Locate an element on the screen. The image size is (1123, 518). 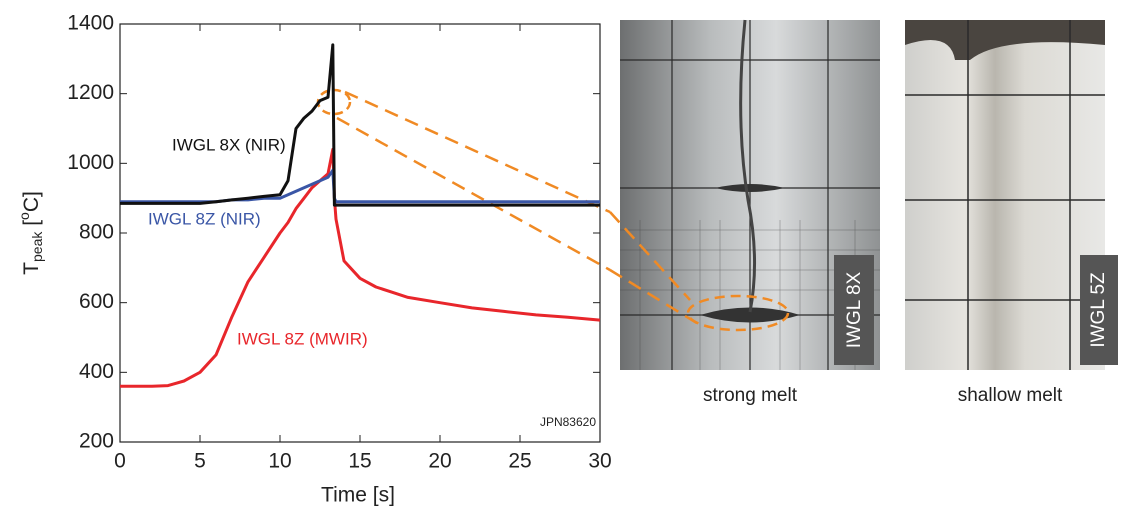
x-tick-label: 15 is located at coordinates (359, 461).